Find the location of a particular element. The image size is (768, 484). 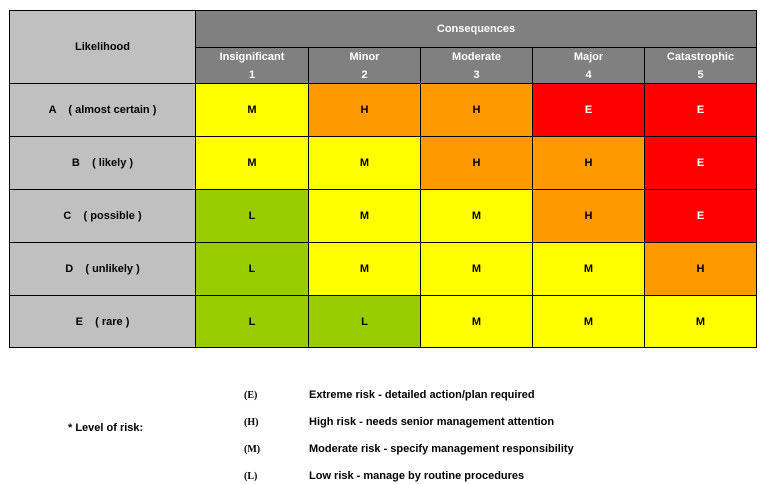

column-number: 1 is located at coordinates (252, 74).